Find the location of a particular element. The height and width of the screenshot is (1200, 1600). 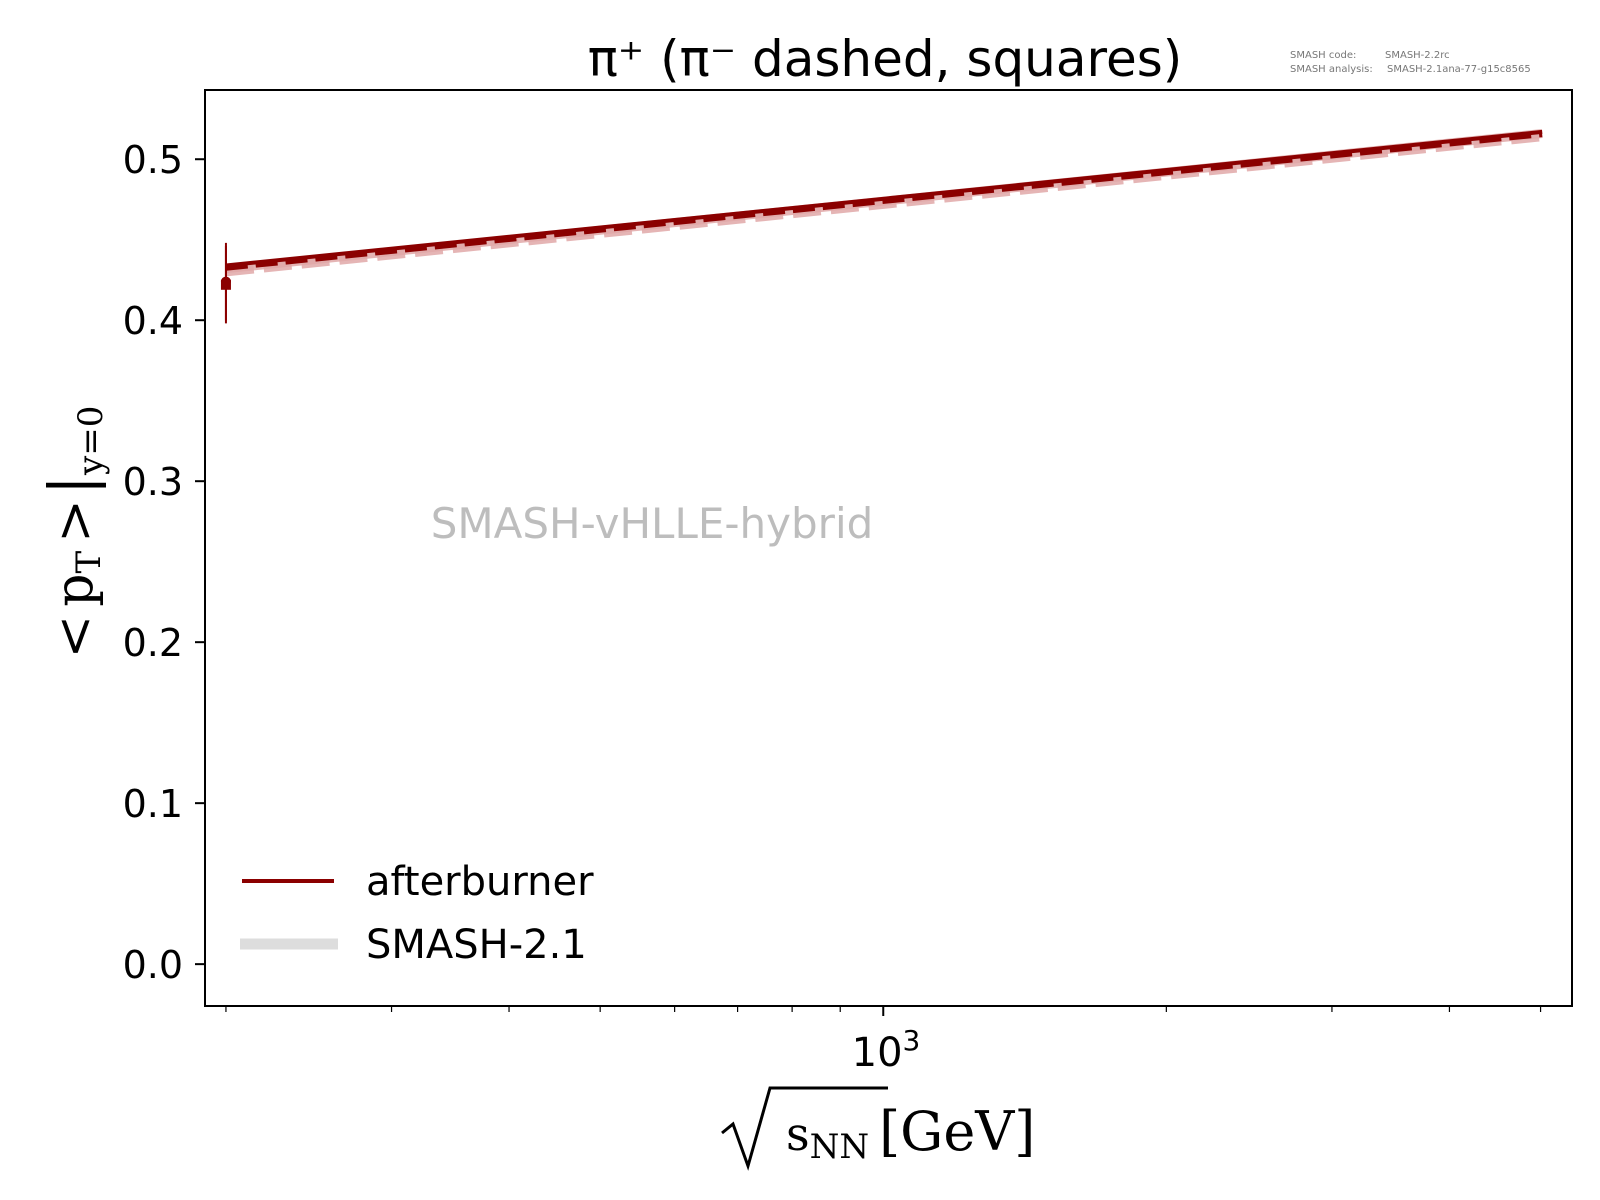

series-line-smash-2-1-piminus is located at coordinates (884, 204).